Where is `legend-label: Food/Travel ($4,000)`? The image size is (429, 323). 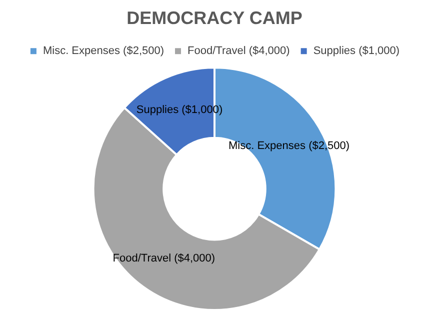
legend-label: Food/Travel ($4,000) is located at coordinates (239, 51).